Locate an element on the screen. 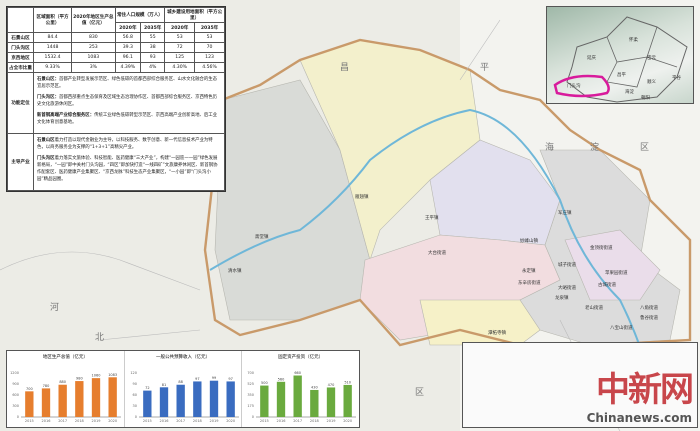  cell-pop2035: 4% is located at coordinates (153, 67).